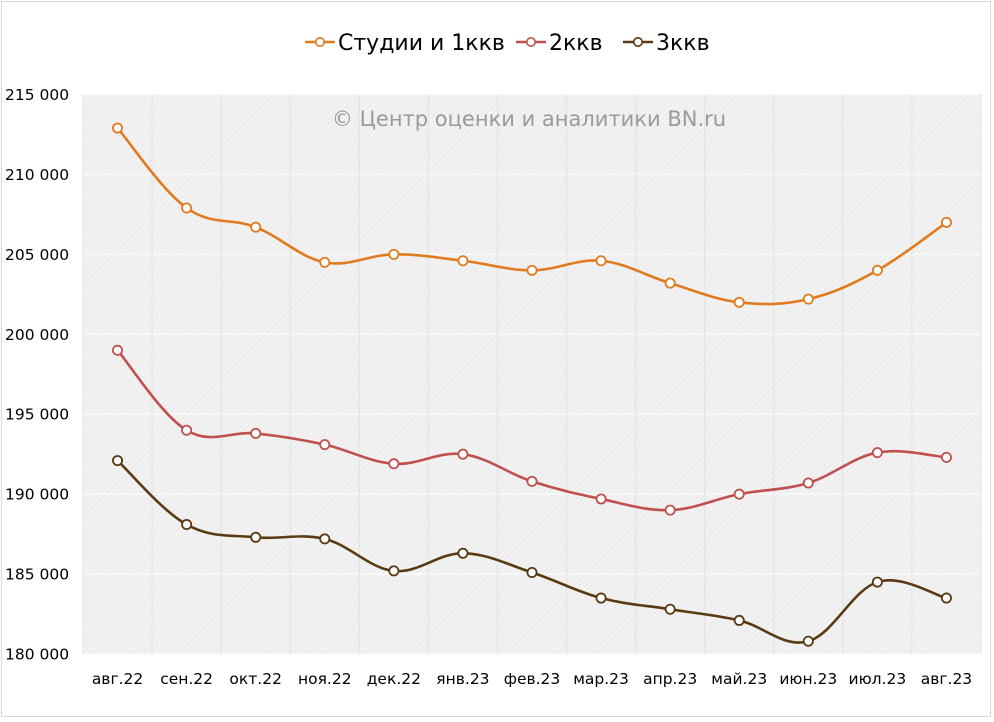  What do you see at coordinates (529, 119) in the screenshot?
I see `watermark: © Центр оценки и аналитики BN.ru` at bounding box center [529, 119].